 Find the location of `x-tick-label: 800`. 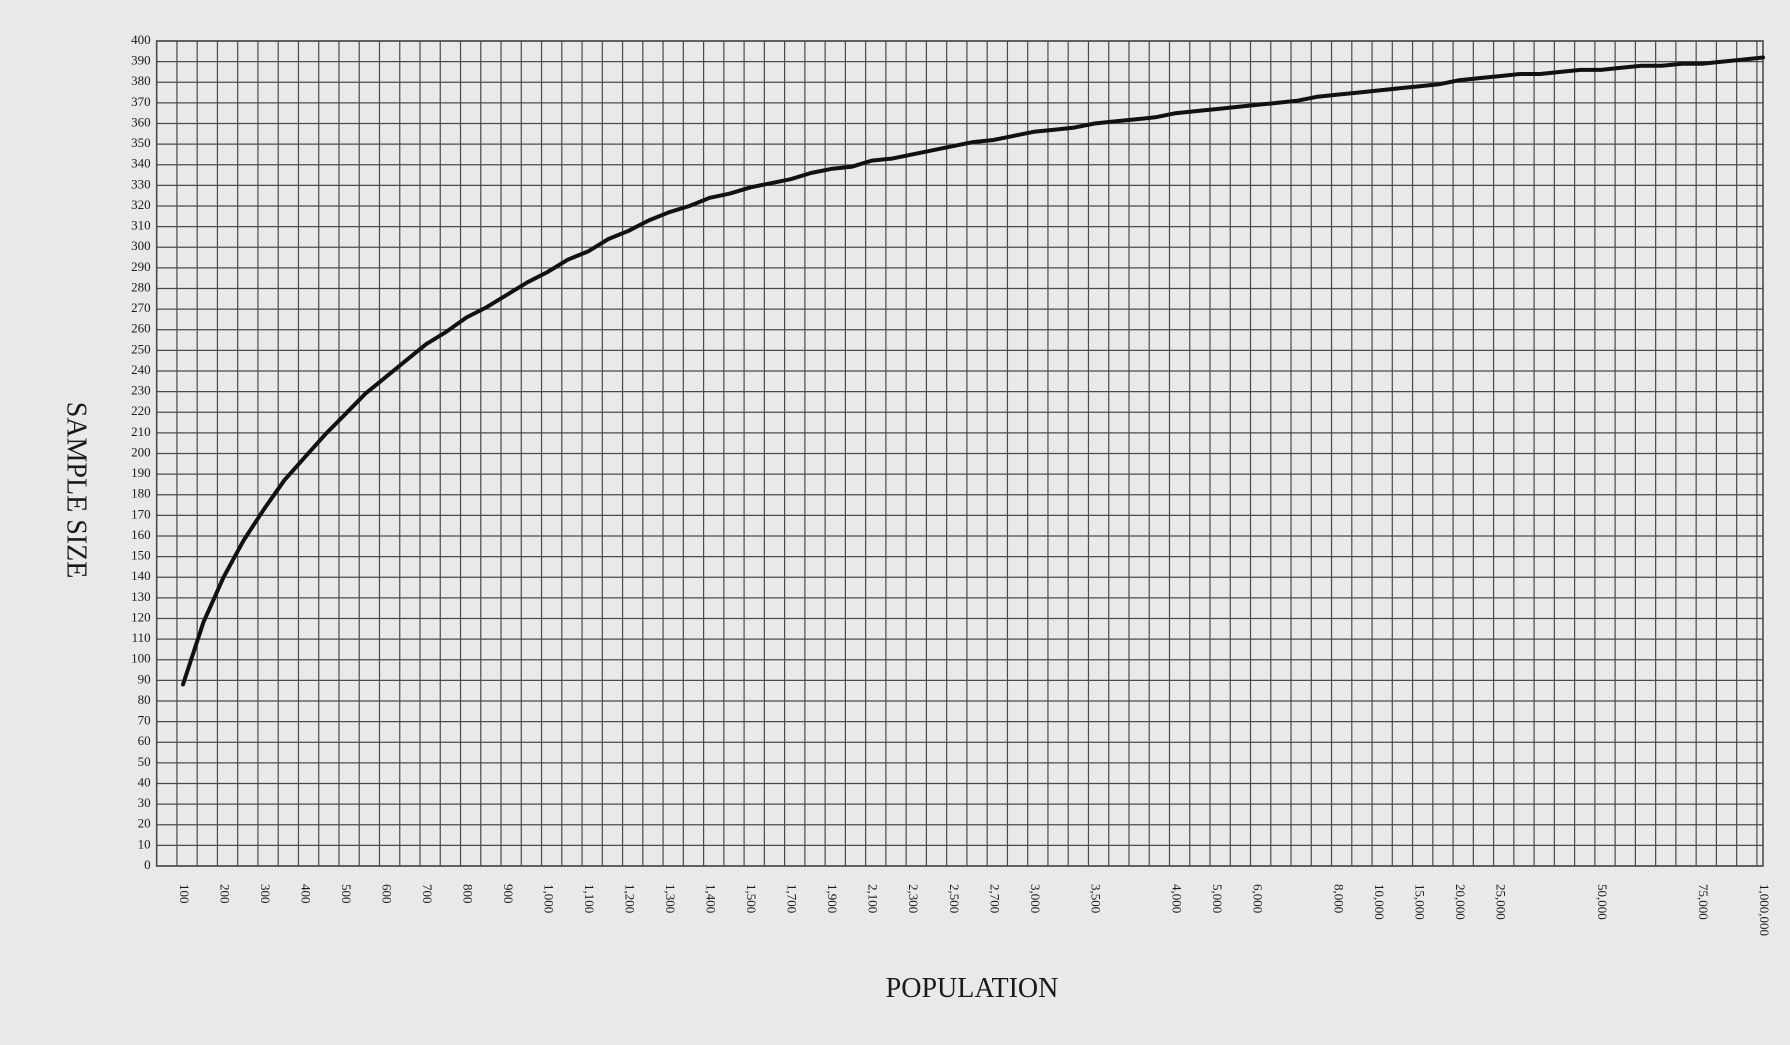

x-tick-label: 800 is located at coordinates (468, 894).